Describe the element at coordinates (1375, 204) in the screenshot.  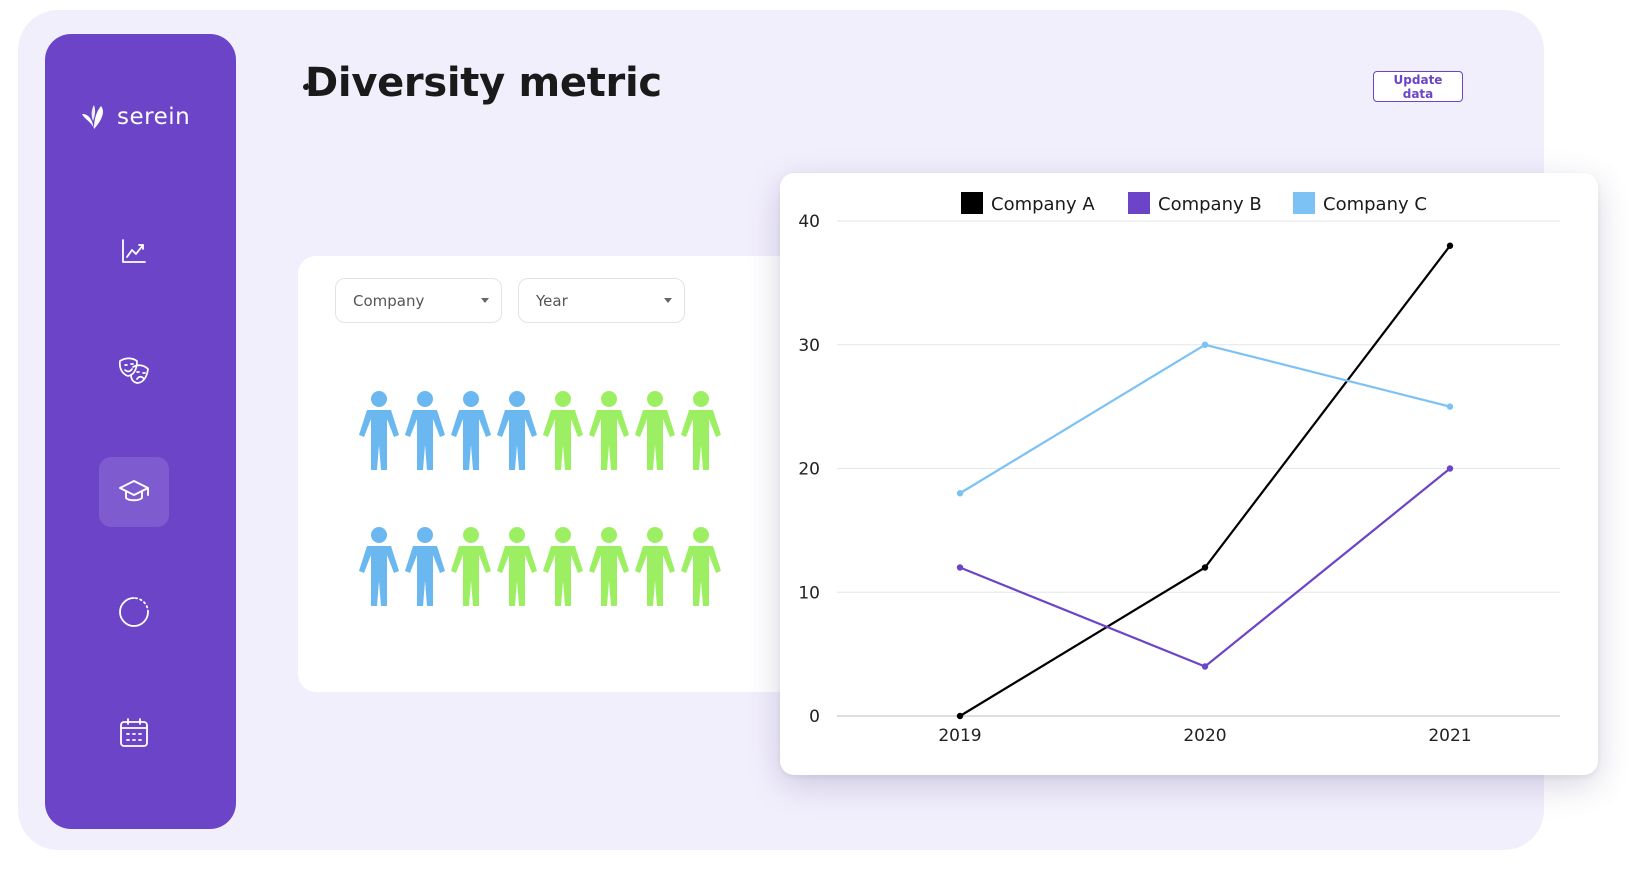
I see `legend-label: Company C` at that location.